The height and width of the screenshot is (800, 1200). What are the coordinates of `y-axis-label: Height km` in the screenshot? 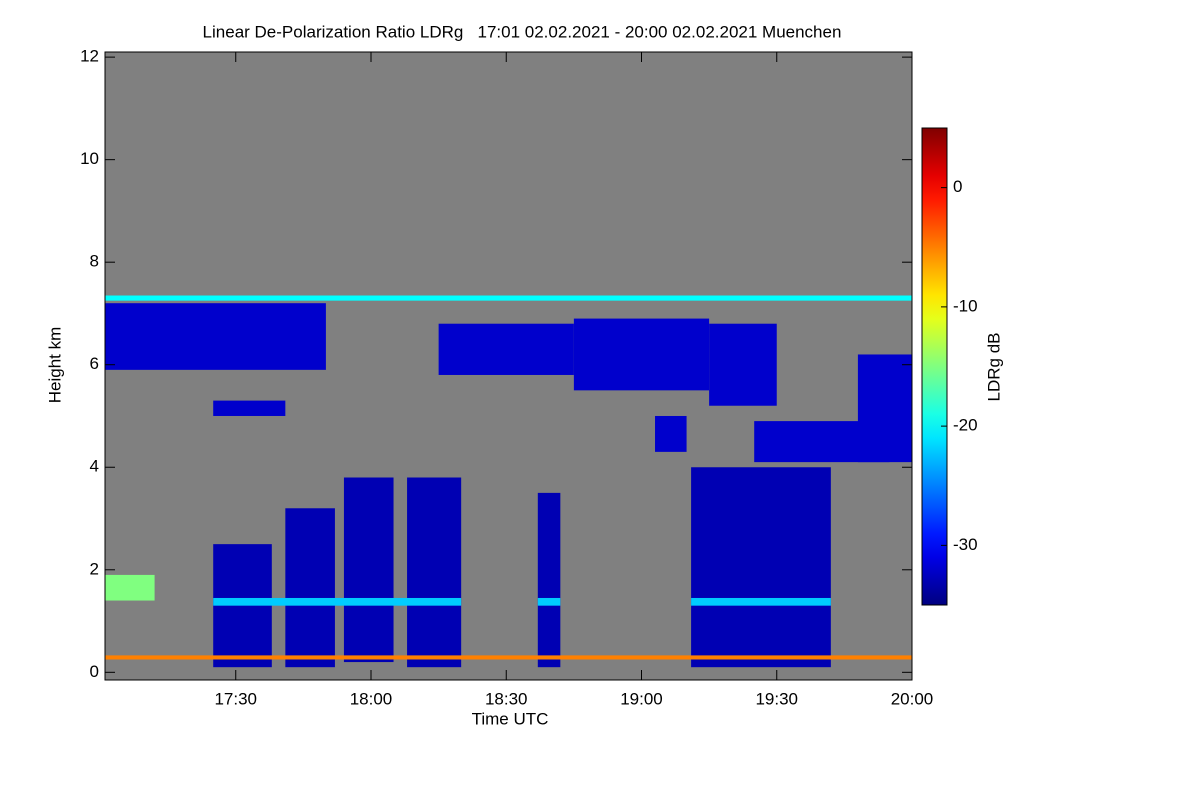 It's located at (54, 365).